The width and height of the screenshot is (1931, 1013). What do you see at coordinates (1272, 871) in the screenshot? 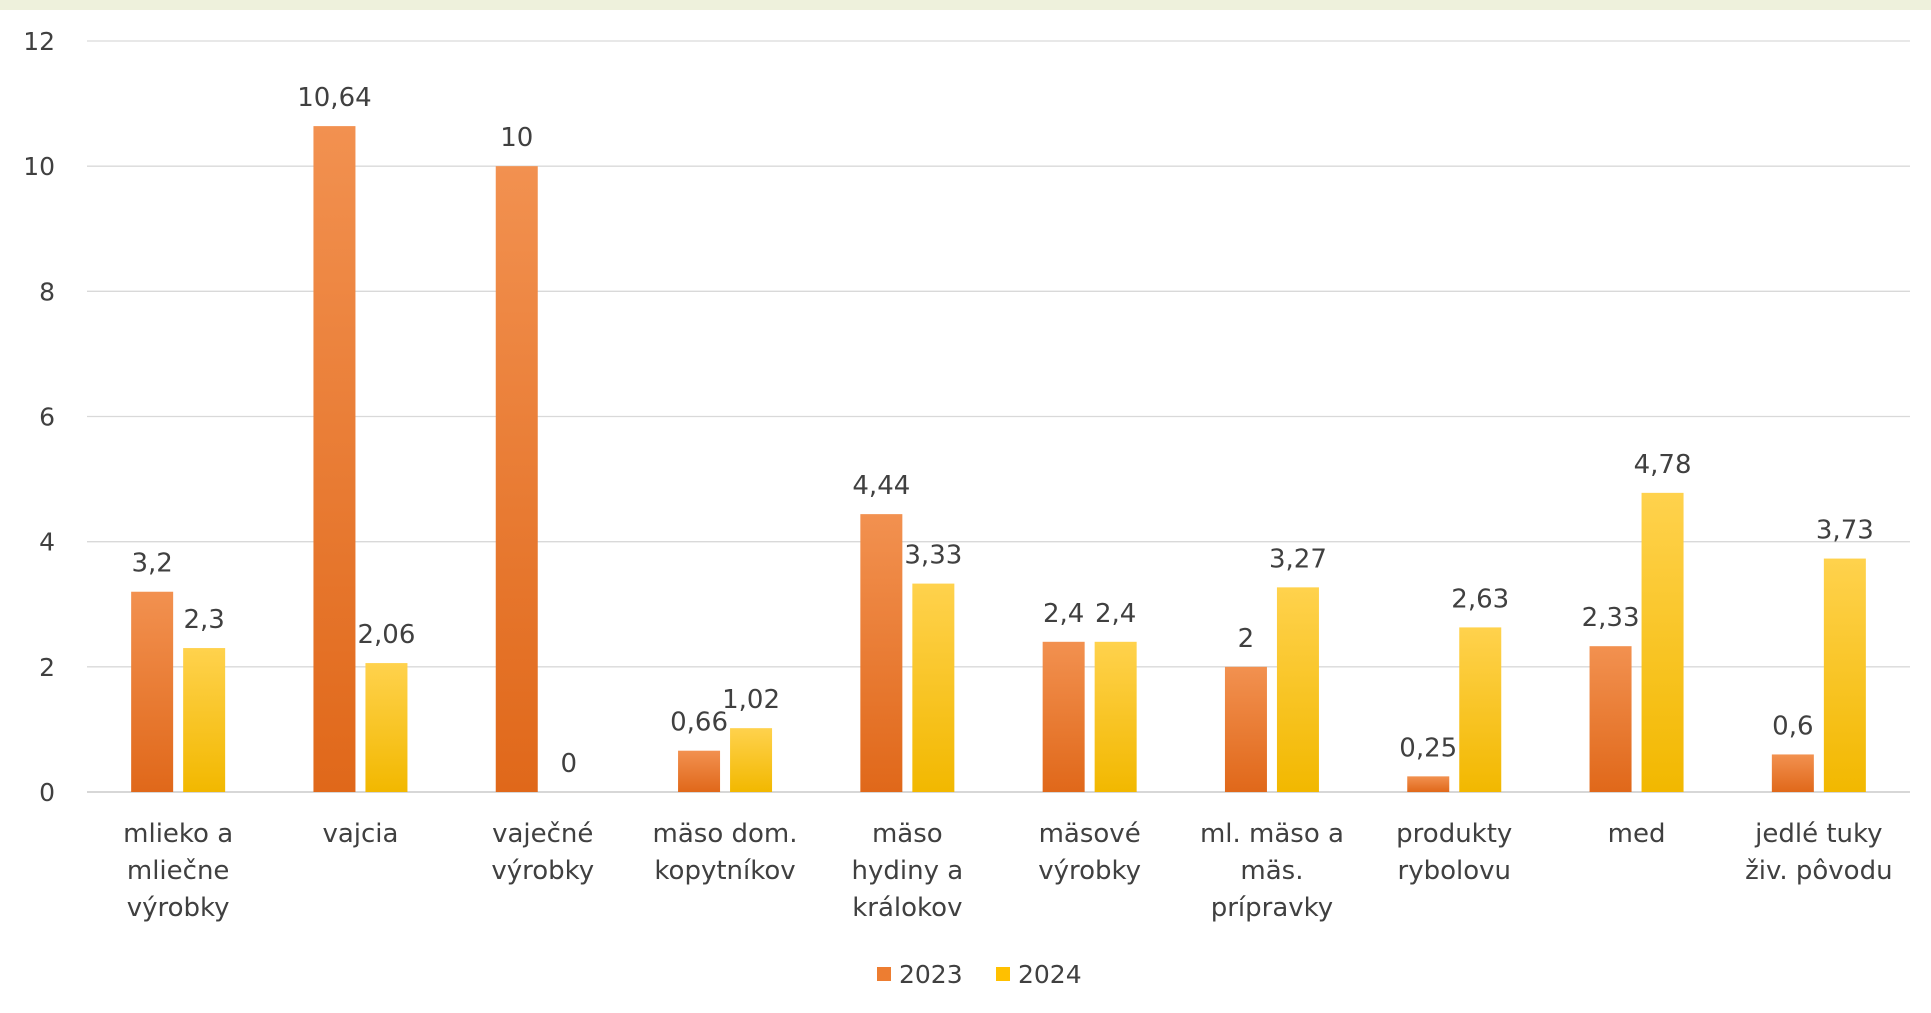
I see `x-category-label: ml. mäso a mäs. prípravky` at bounding box center [1272, 871].